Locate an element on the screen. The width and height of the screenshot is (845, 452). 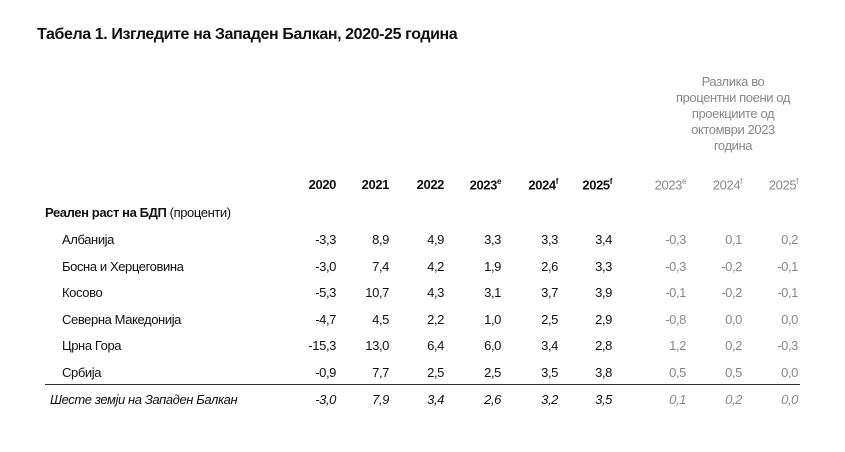
rule is located at coordinates (422, 384).